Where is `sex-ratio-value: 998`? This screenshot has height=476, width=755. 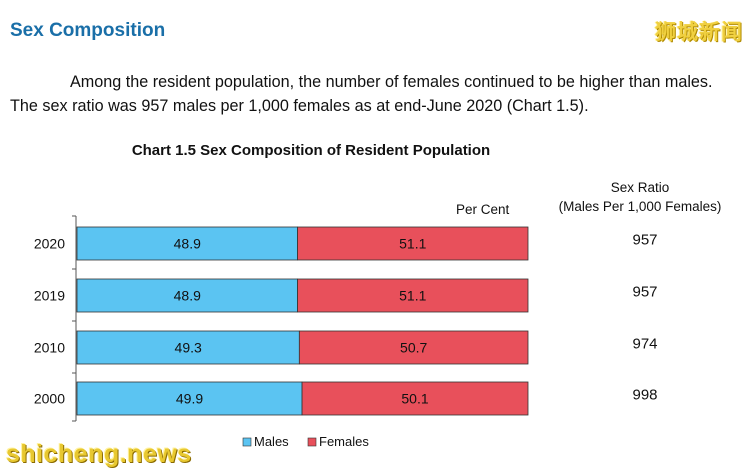
sex-ratio-value: 998 is located at coordinates (644, 395).